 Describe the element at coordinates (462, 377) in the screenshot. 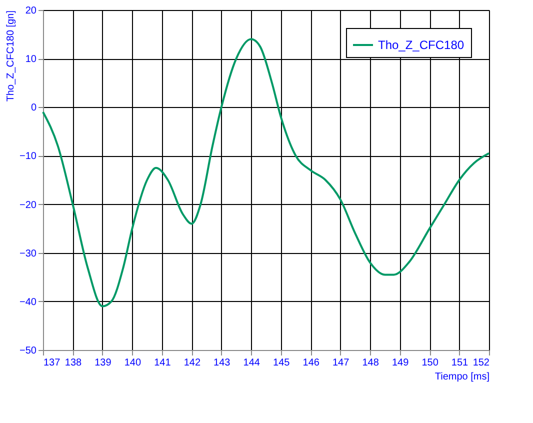

I see `x-axis-title: Tiempo [ms]` at that location.